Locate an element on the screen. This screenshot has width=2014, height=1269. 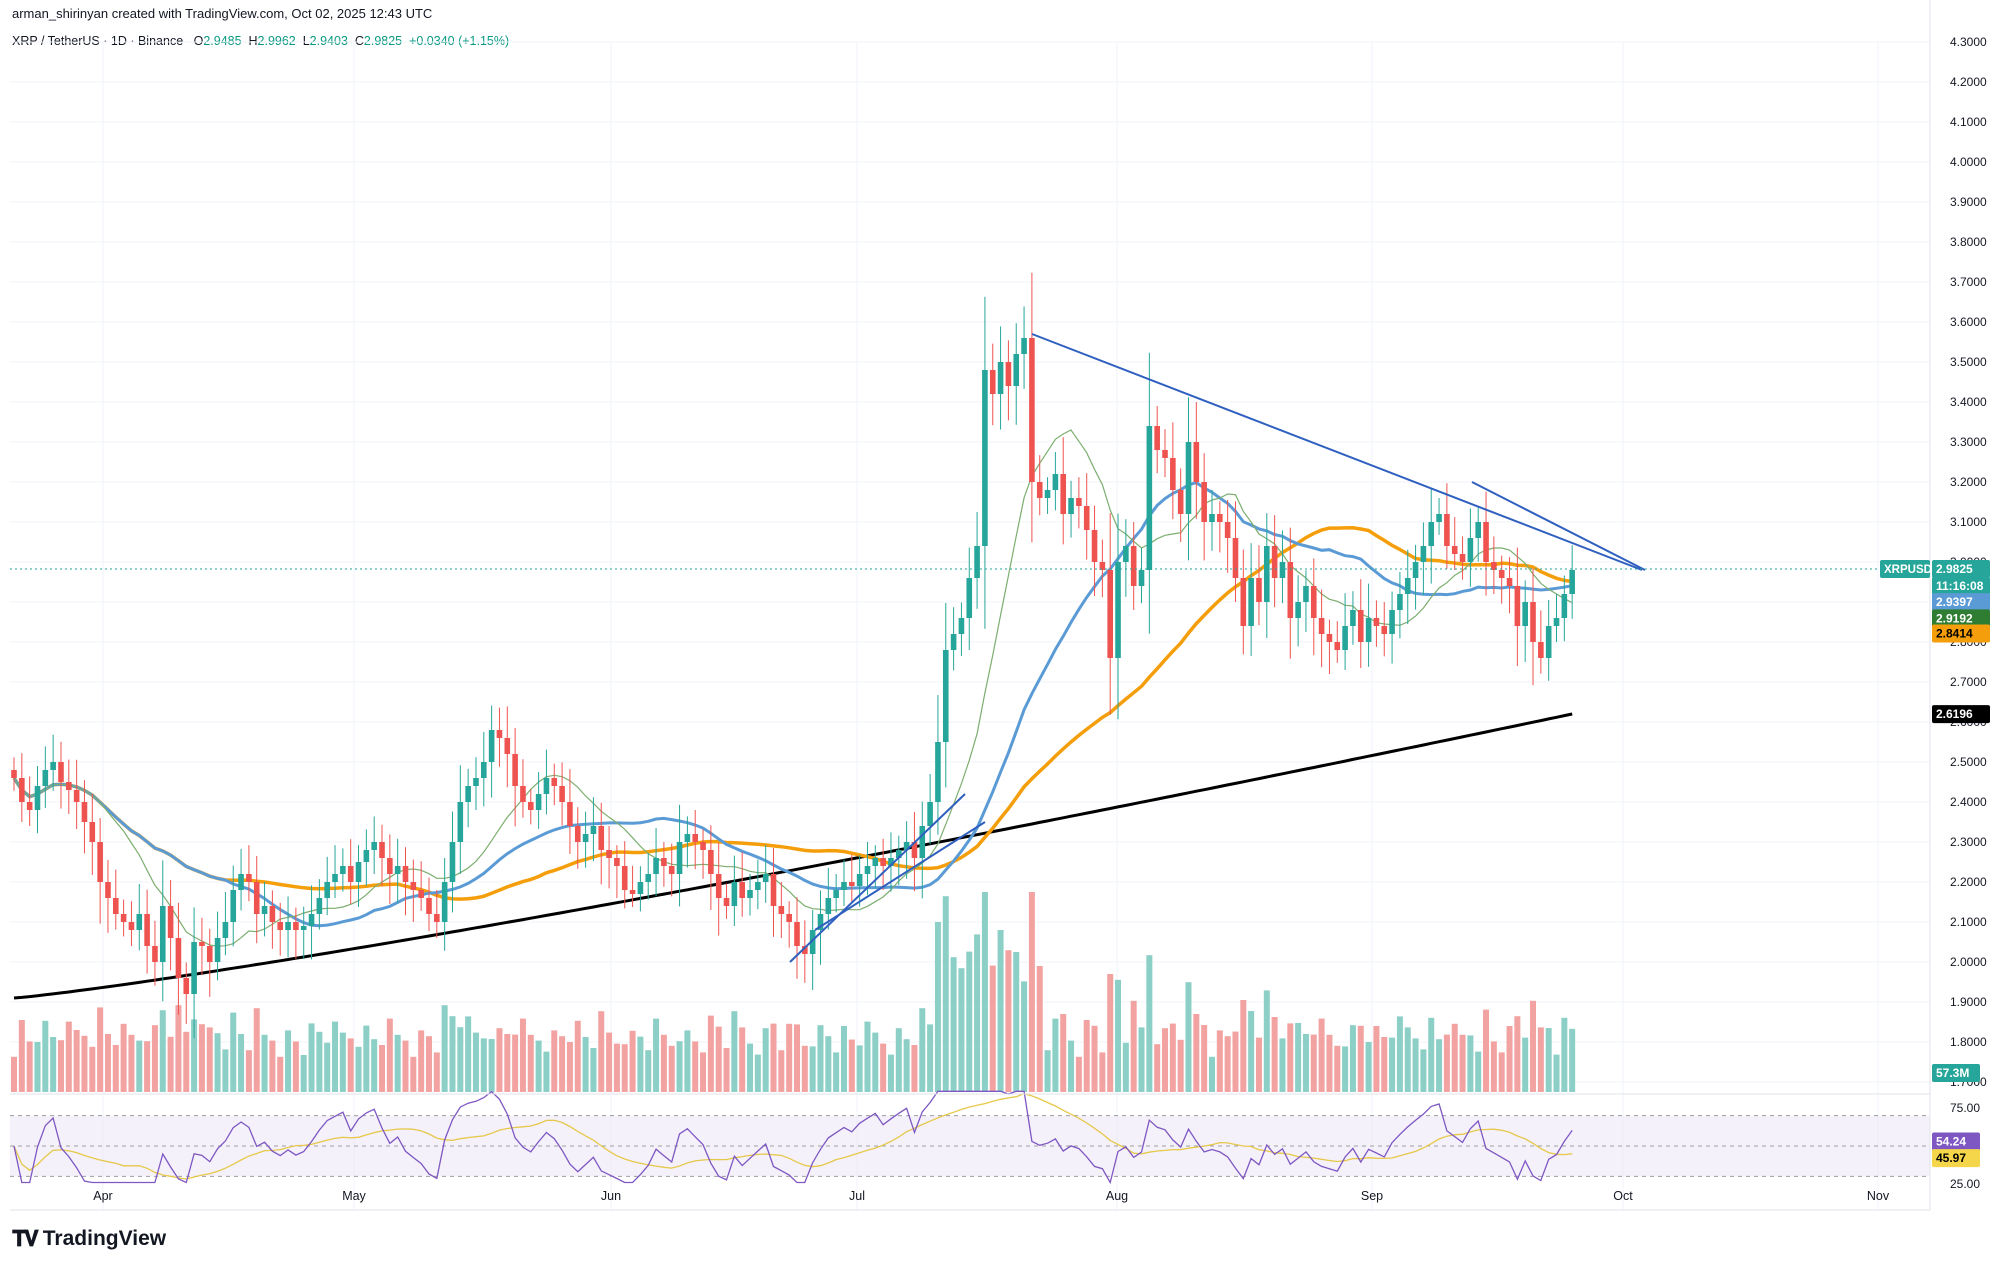
time-tick-label: Aug is located at coordinates (1117, 1196).